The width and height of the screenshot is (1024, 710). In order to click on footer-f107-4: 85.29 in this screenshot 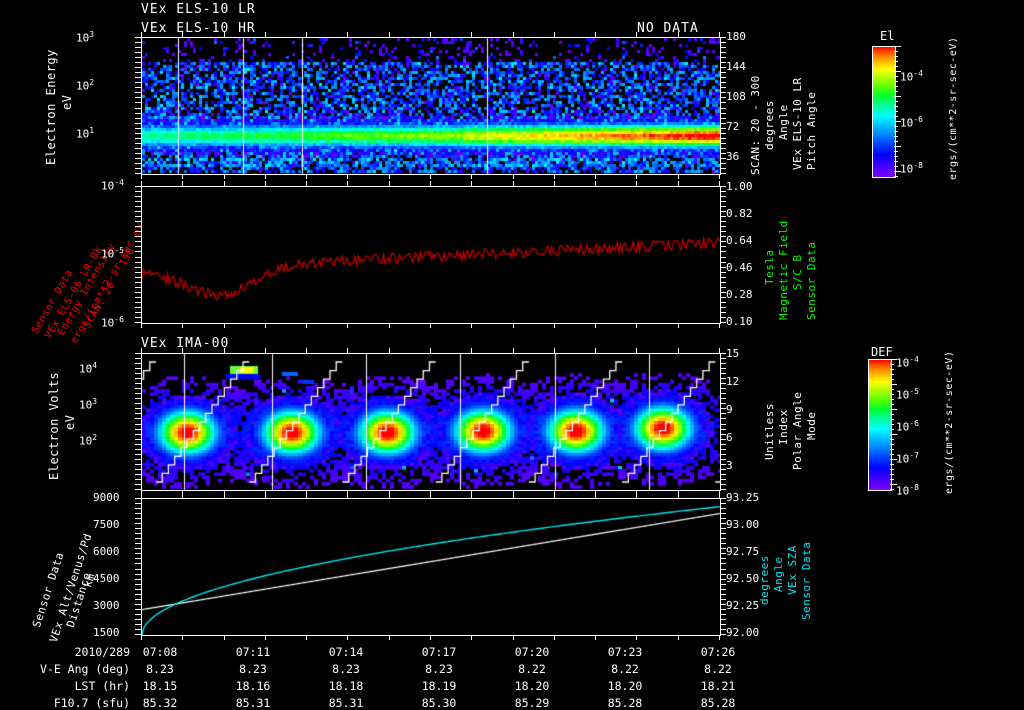, I will do `click(532, 703)`.